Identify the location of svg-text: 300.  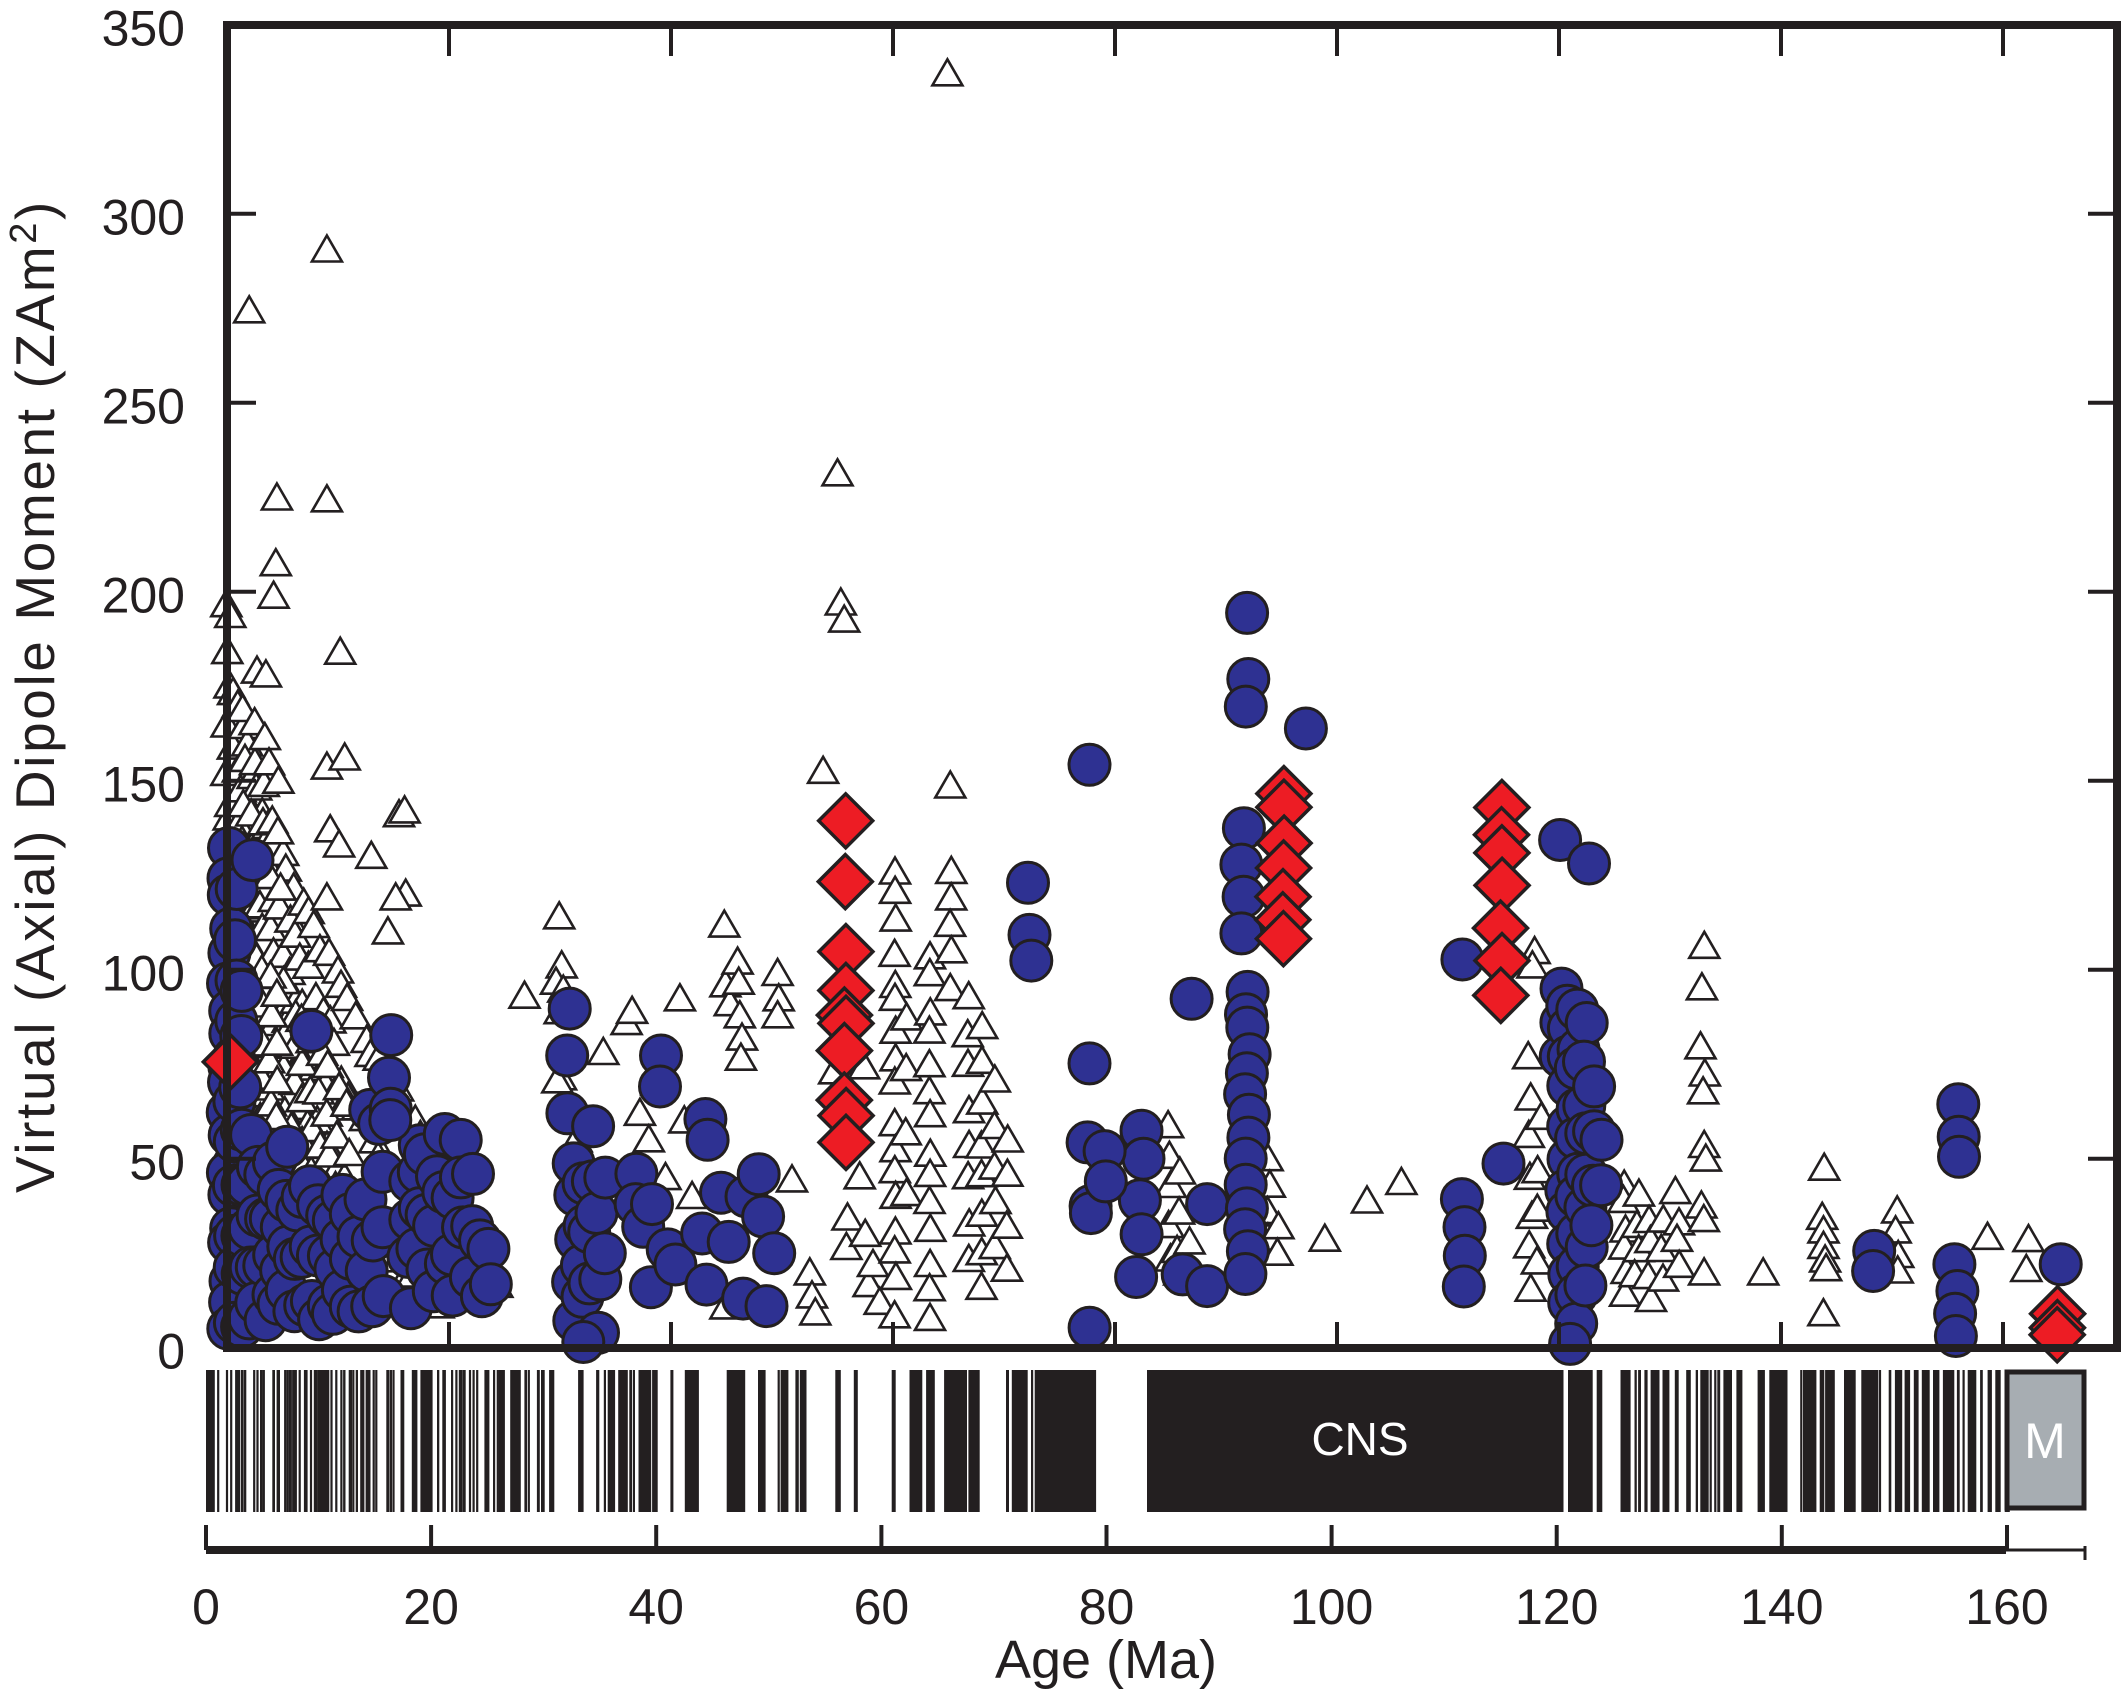
(143, 218).